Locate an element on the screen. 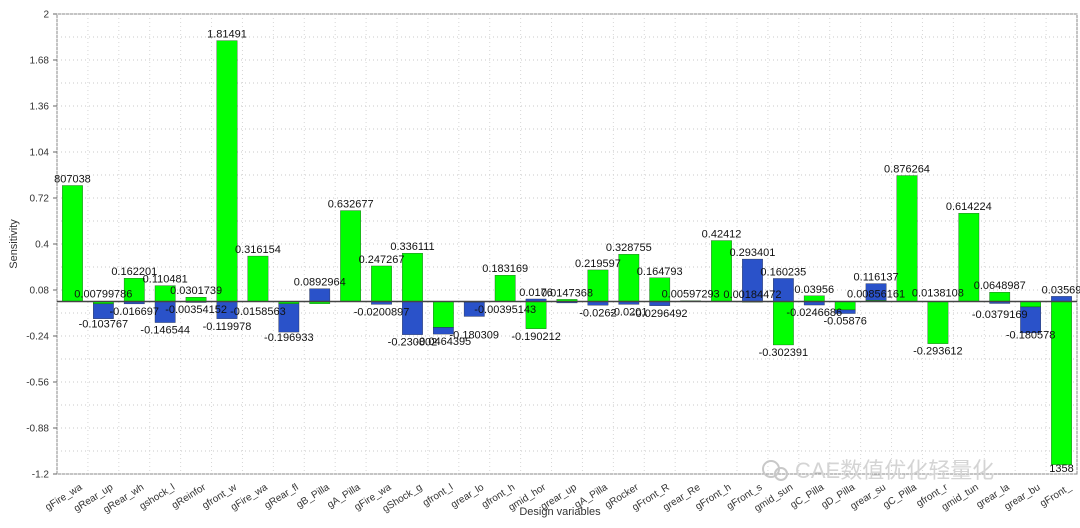  y-tick-label: 1.04 is located at coordinates (40, 153).